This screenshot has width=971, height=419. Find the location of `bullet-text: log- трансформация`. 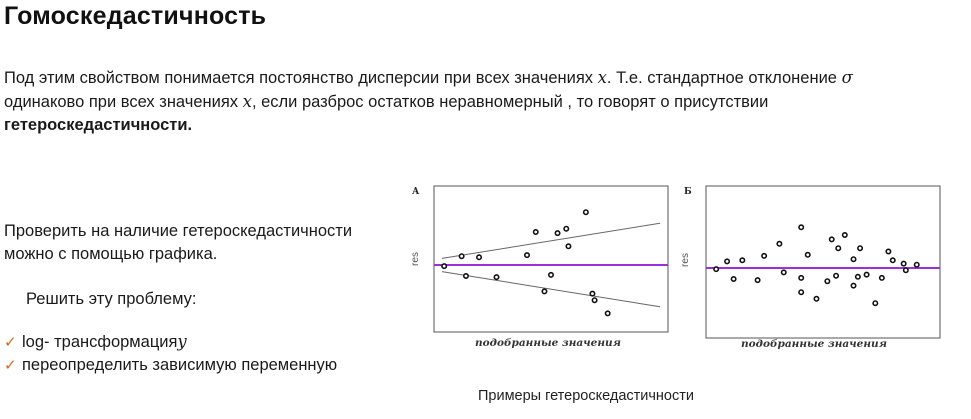

bullet-text: log- трансформация is located at coordinates (100, 342).